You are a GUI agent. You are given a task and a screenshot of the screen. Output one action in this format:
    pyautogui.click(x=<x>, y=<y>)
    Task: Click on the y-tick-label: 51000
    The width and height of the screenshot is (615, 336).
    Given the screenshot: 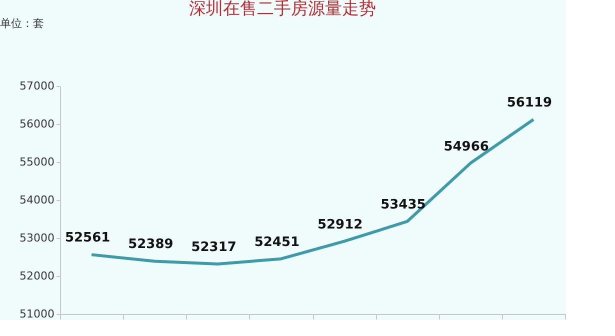 What is the action you would take?
    pyautogui.click(x=37, y=314)
    